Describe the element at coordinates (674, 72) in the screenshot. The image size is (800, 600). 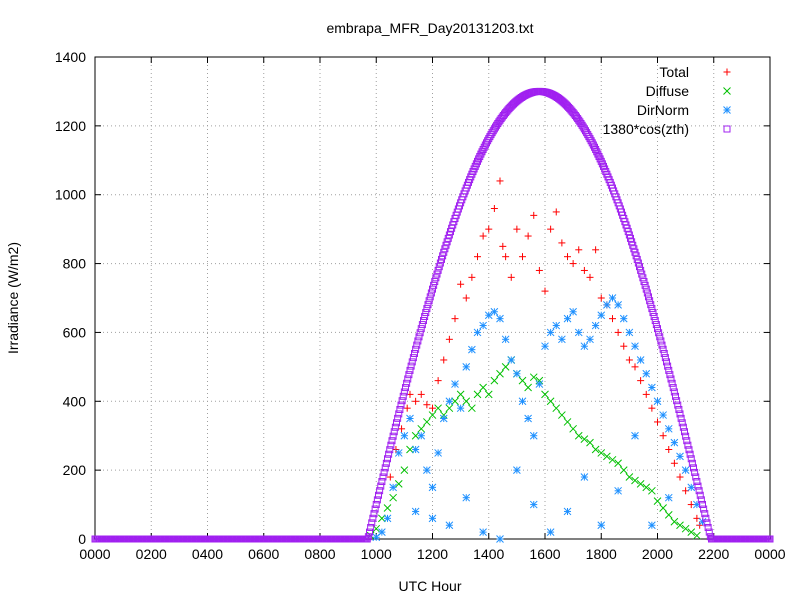
I see `legend-label: Total` at that location.